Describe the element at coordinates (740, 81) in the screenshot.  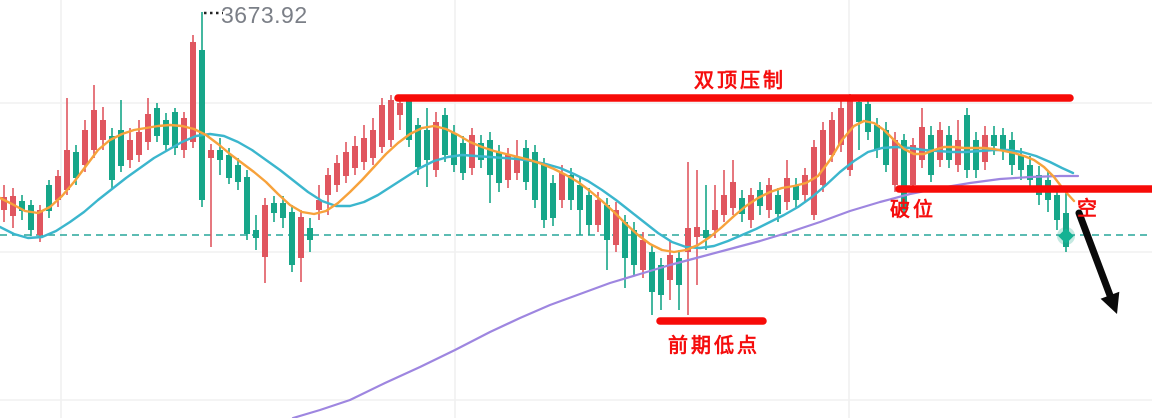
I see `double-top-pressure-label: 双顶压制` at that location.